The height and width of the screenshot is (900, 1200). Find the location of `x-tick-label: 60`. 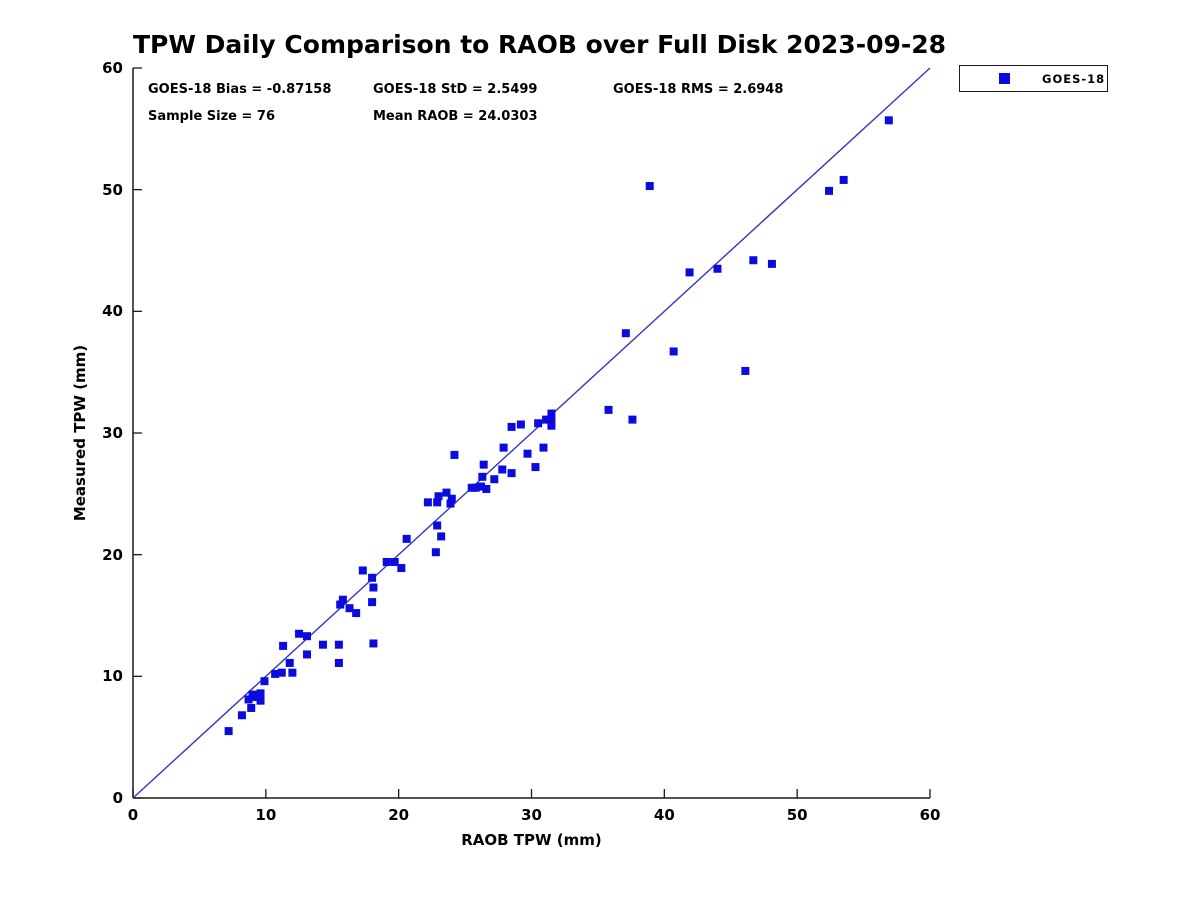

x-tick-label: 60 is located at coordinates (930, 815).